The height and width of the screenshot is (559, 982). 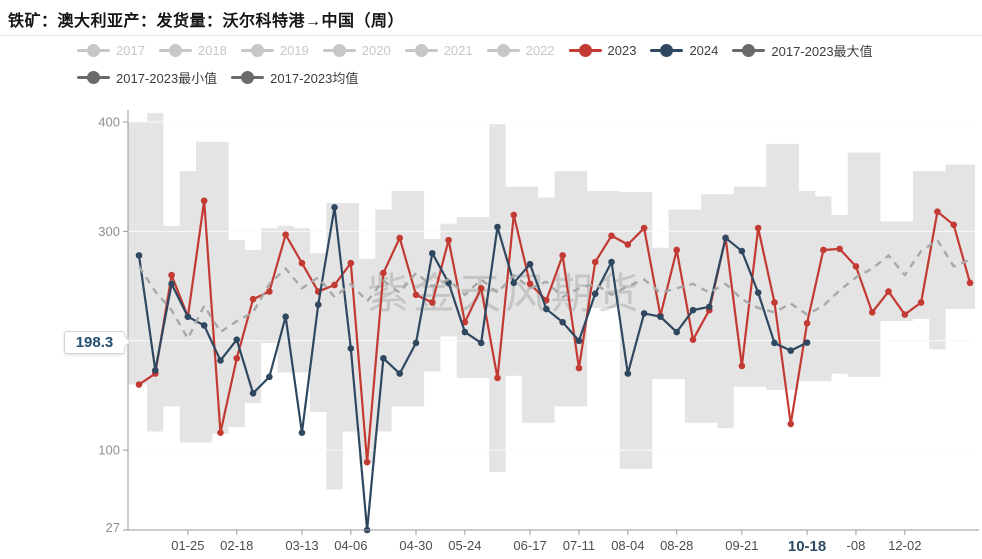 I want to click on legend-item-2017: 2017, so click(x=111, y=50).